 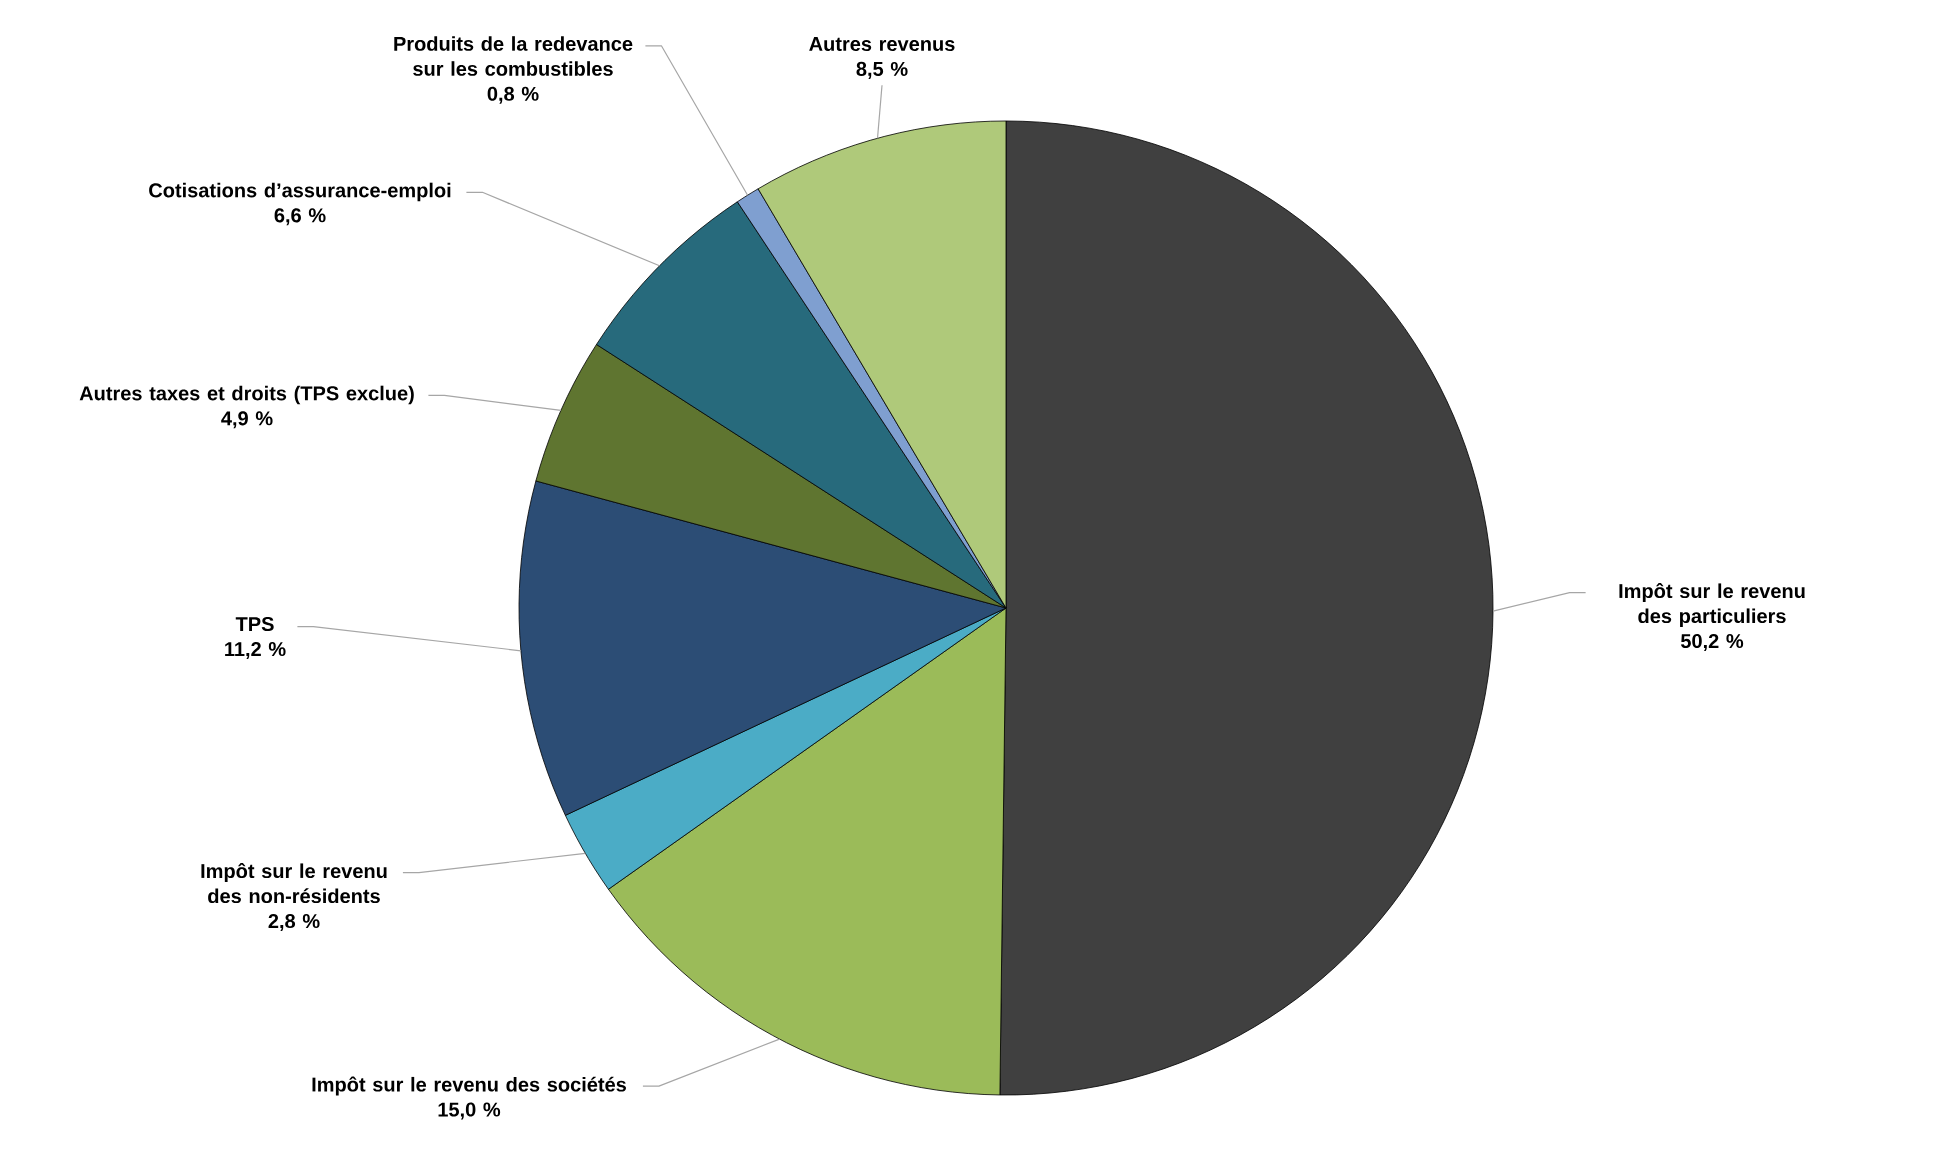 I want to click on data-label: 0,8 %, so click(x=513, y=95).